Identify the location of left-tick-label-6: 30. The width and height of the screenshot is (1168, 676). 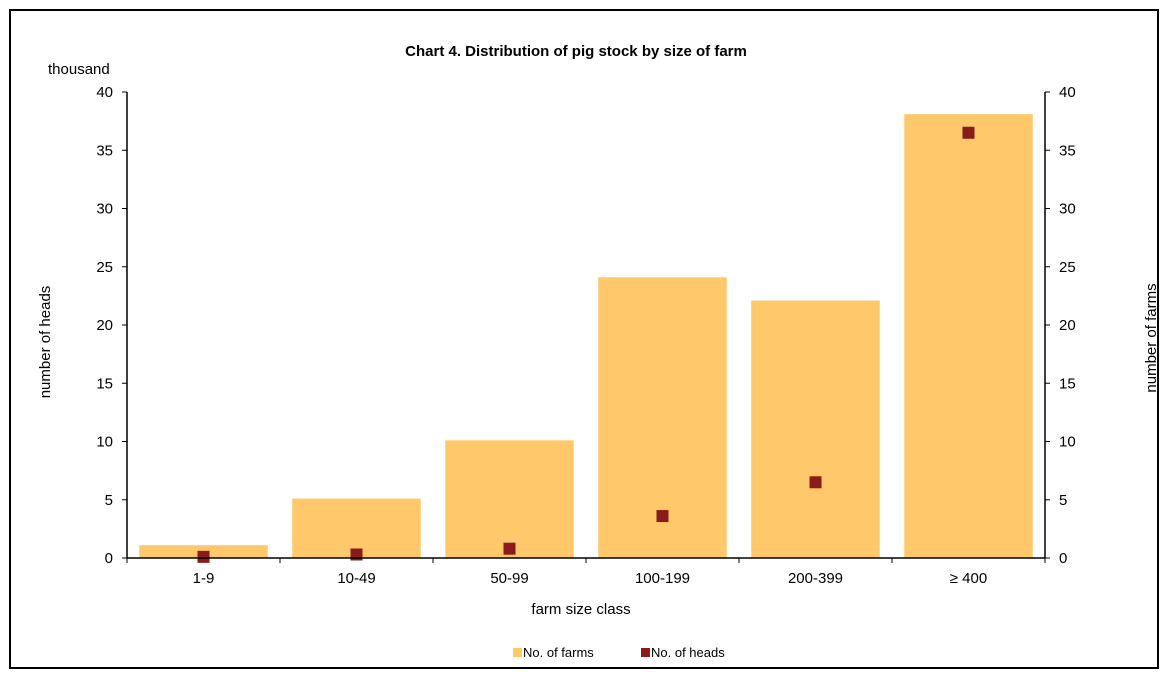
(104, 209).